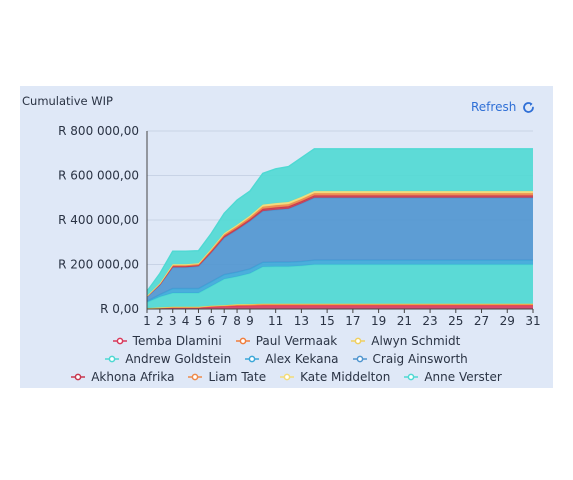 The height and width of the screenshot is (480, 573). I want to click on x-tick-label: 2, so click(160, 321).